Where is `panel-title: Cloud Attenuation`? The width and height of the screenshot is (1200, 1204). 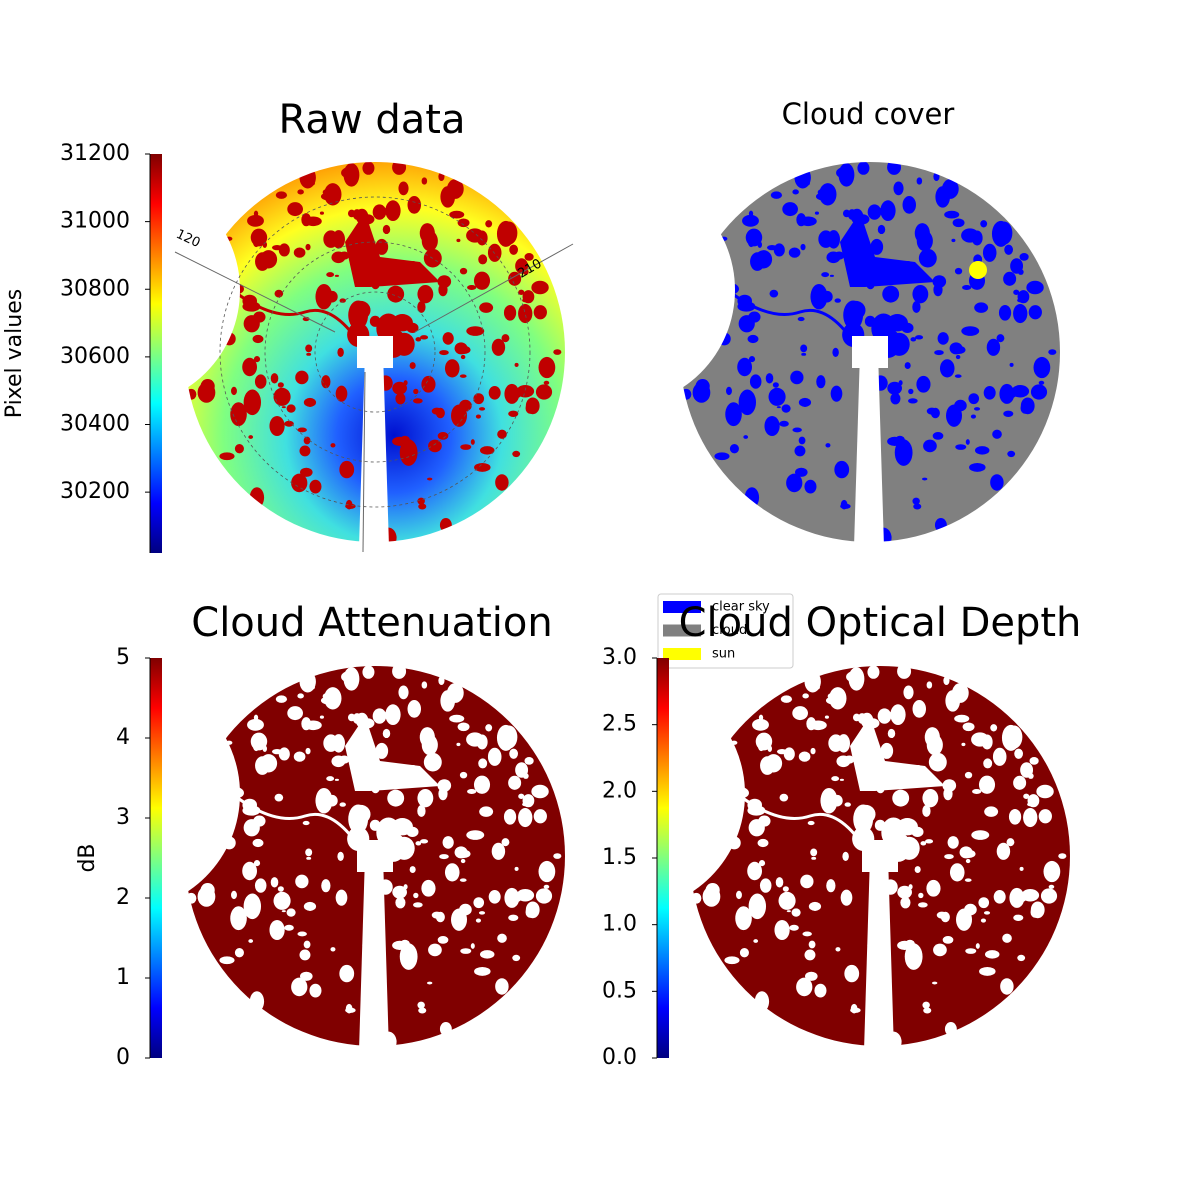 panel-title: Cloud Attenuation is located at coordinates (371, 623).